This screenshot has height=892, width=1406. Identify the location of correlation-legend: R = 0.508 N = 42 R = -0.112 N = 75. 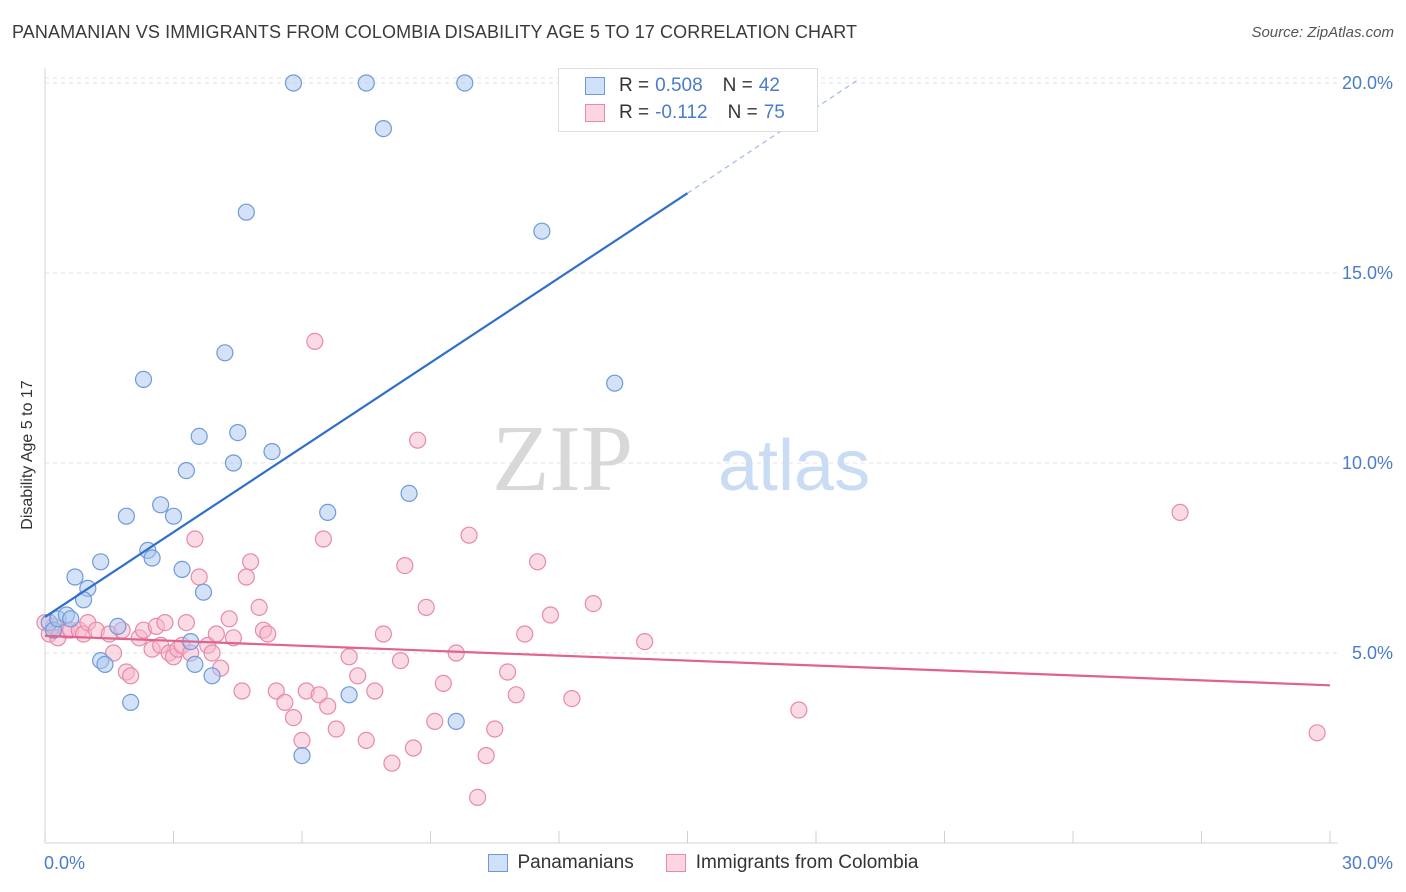
(688, 100).